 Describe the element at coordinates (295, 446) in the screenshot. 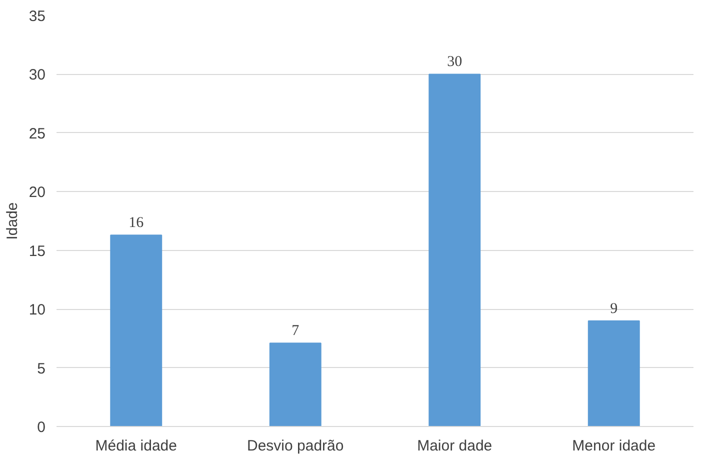

I see `x-tick-label: Desvio padrão` at that location.